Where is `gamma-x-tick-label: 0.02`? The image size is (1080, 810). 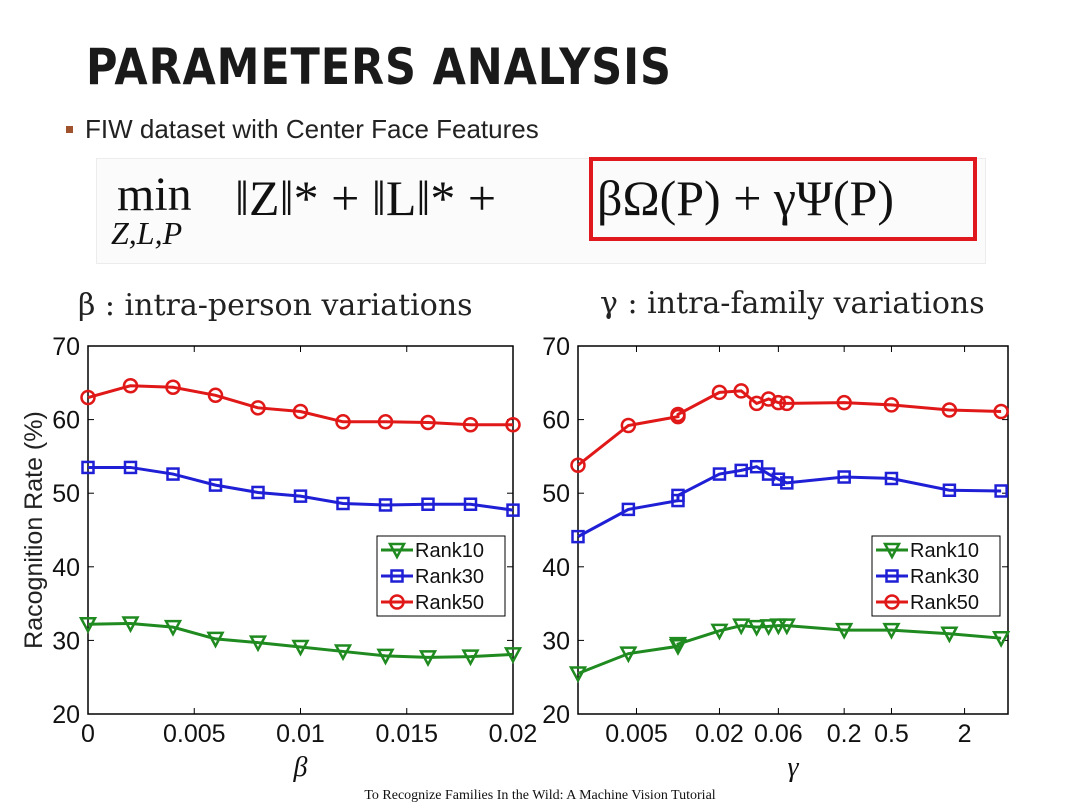 gamma-x-tick-label: 0.02 is located at coordinates (719, 734).